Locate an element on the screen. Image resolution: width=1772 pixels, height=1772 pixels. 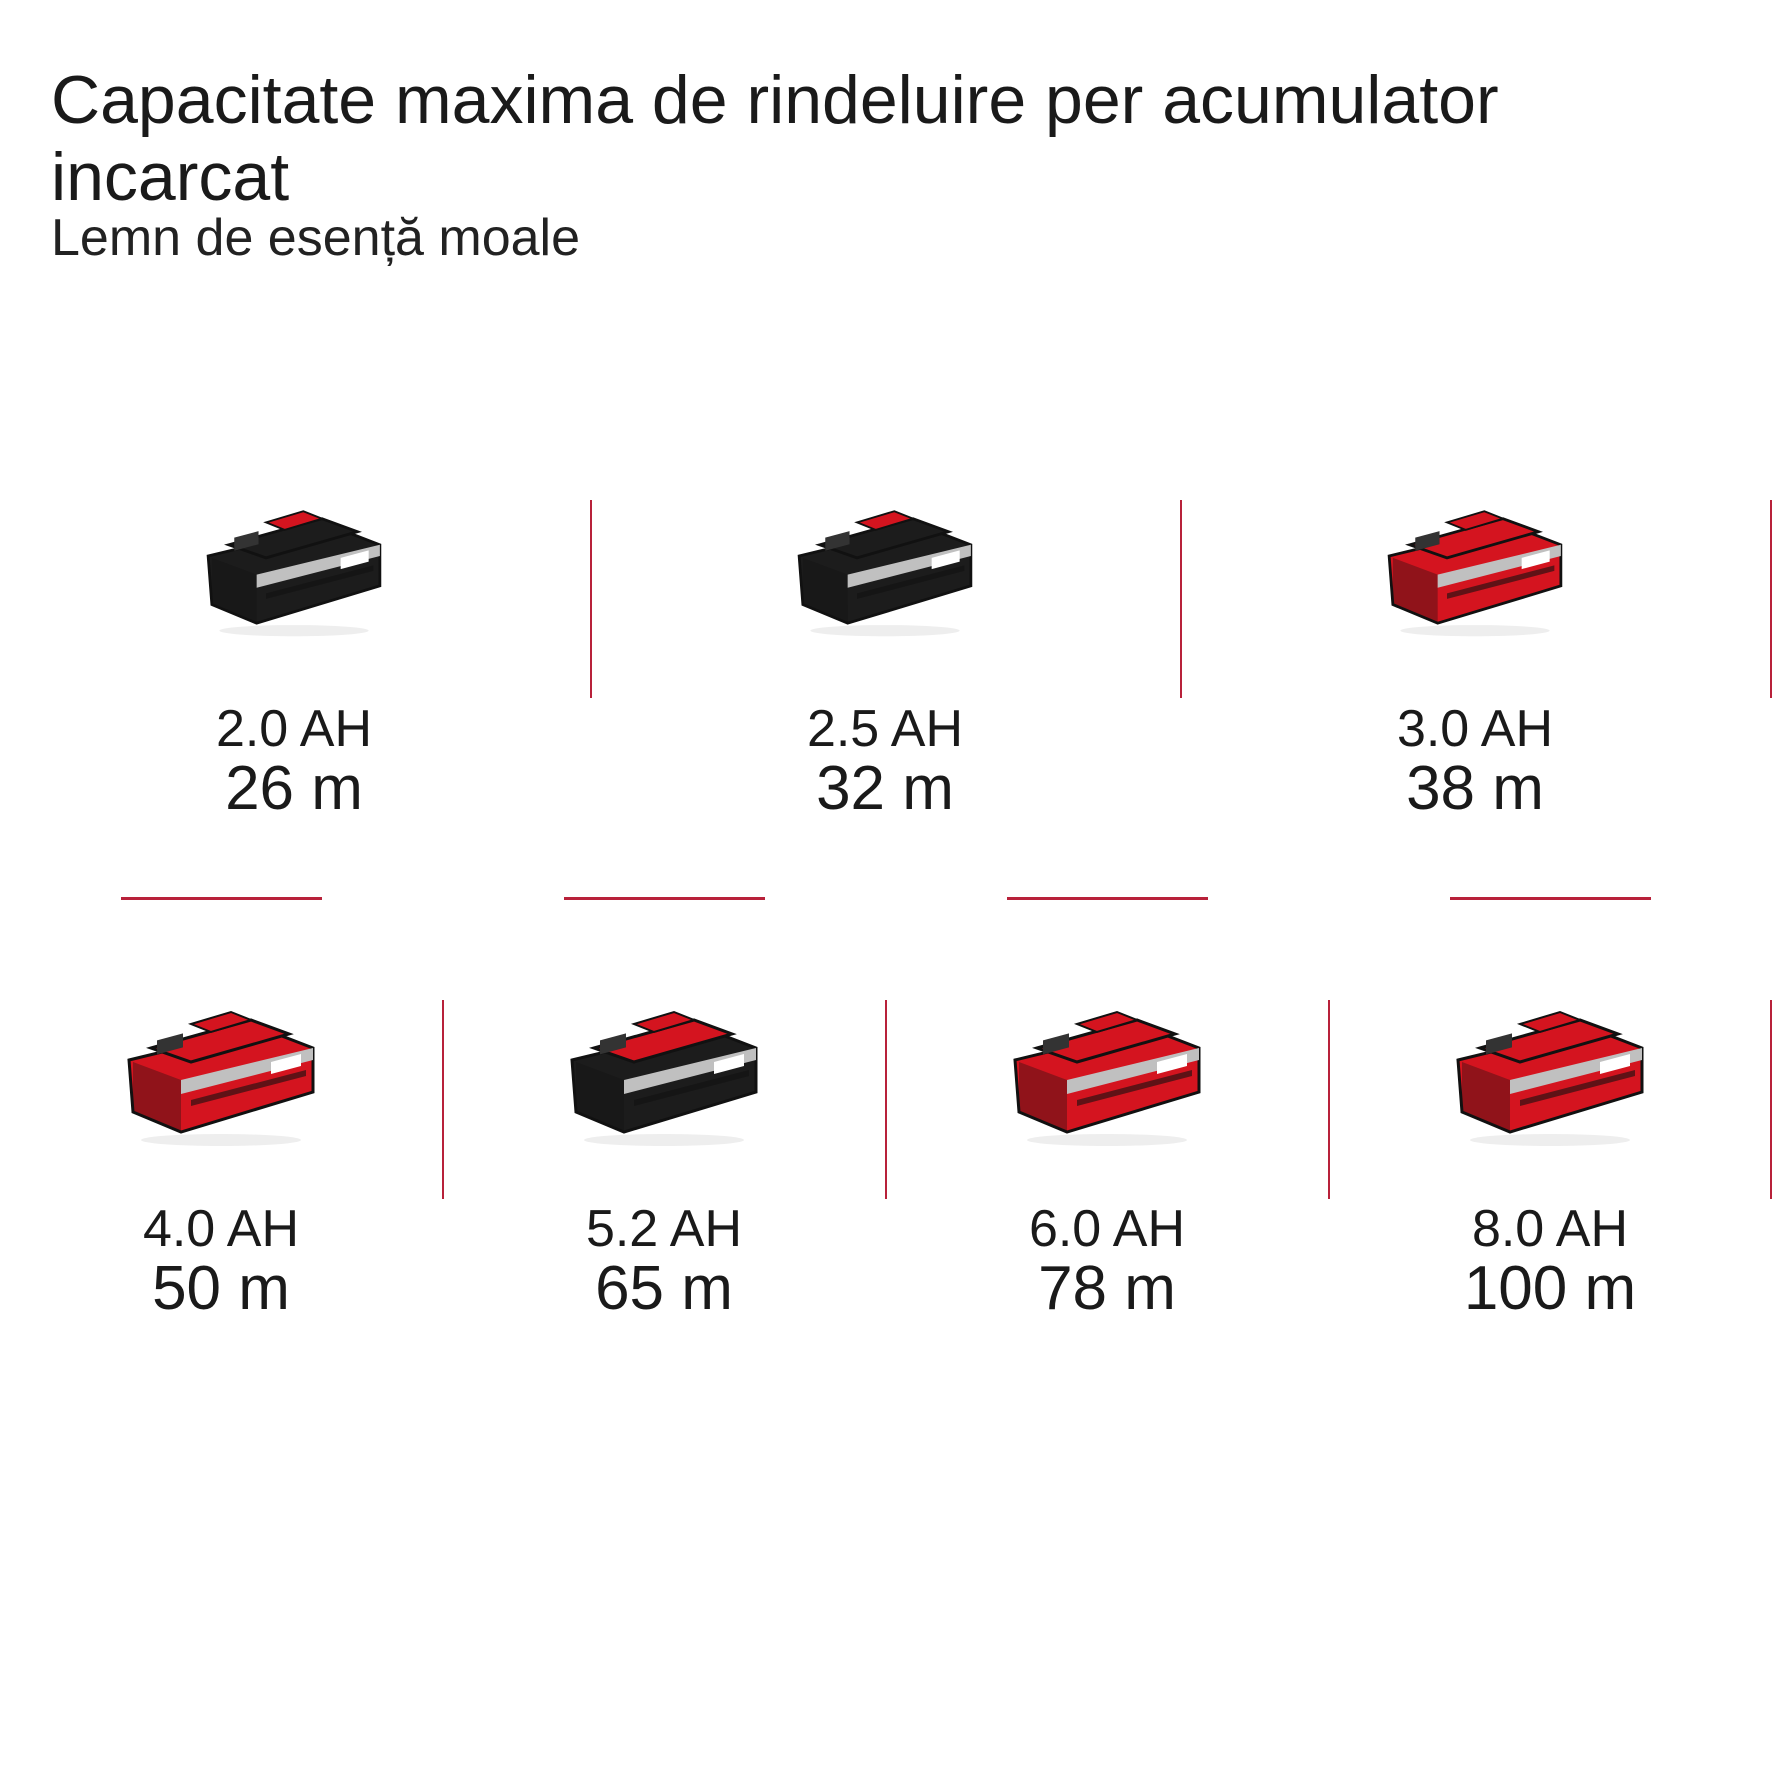
planing-length: 32 m is located at coordinates (885, 788).